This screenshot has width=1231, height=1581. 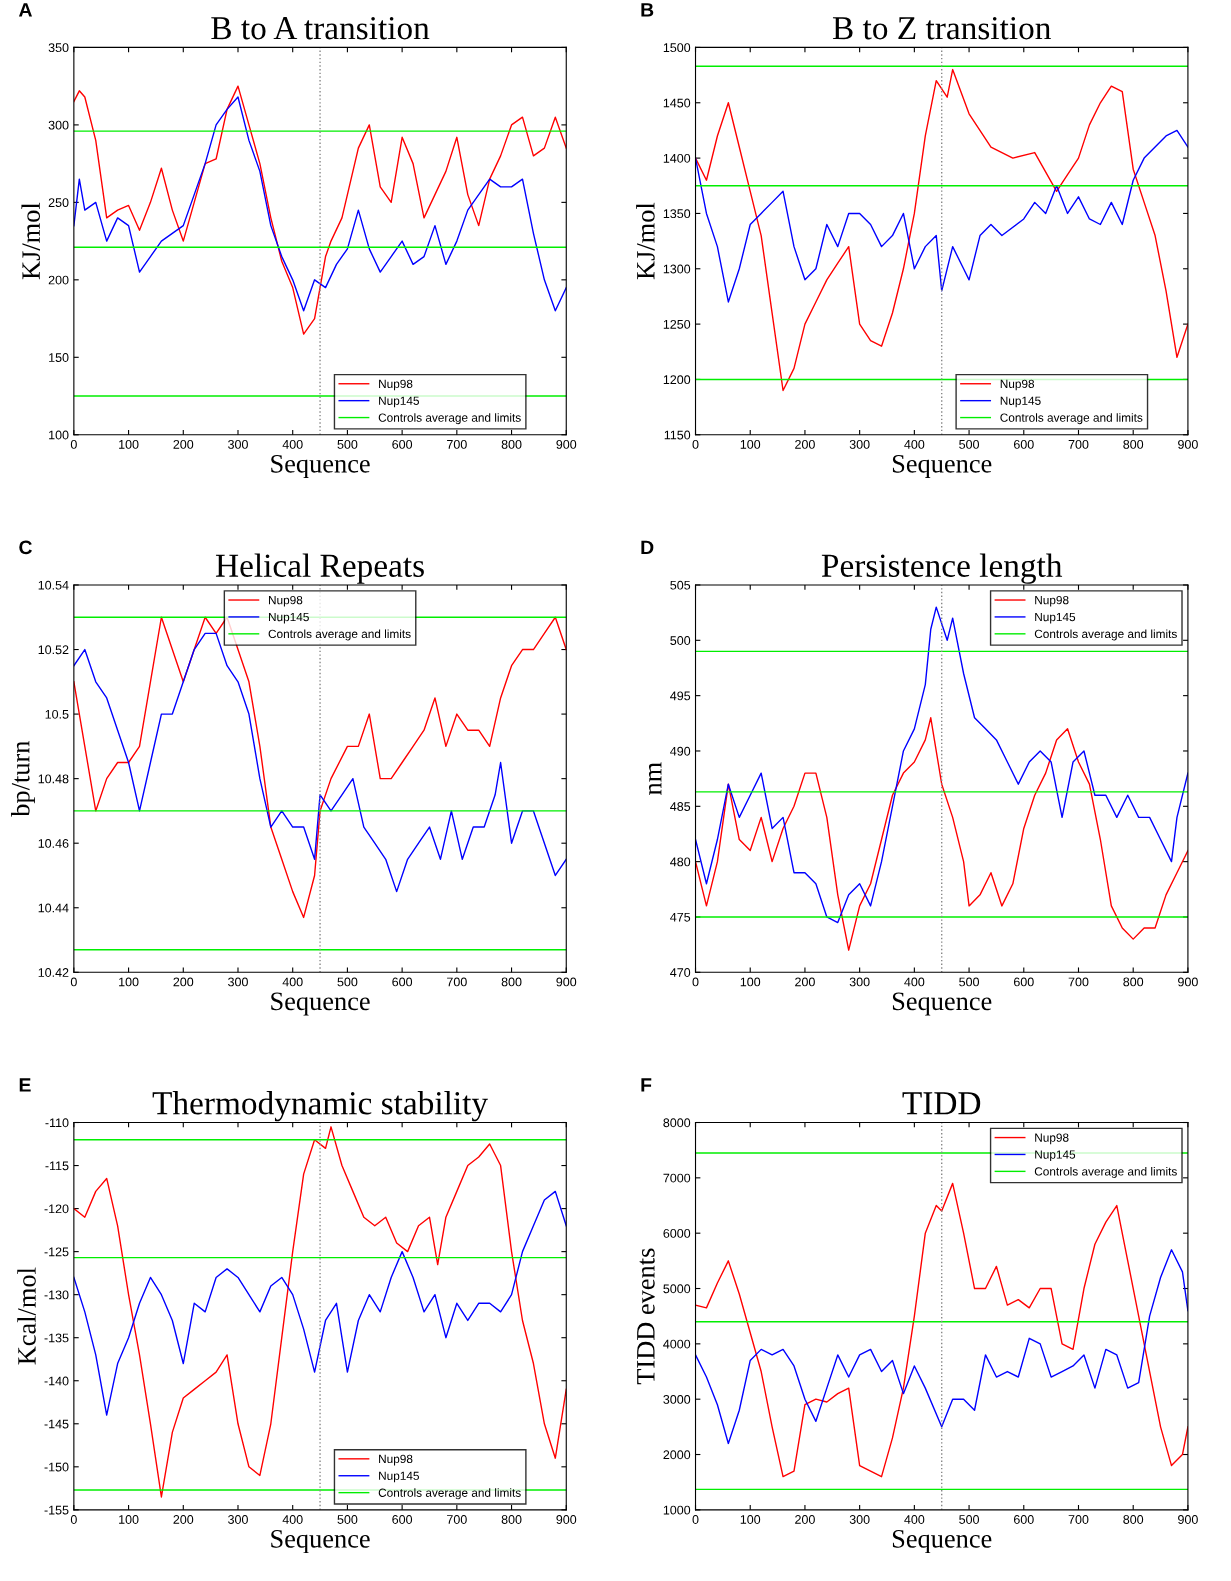 I want to click on y-tick-label: 475, so click(x=680, y=917).